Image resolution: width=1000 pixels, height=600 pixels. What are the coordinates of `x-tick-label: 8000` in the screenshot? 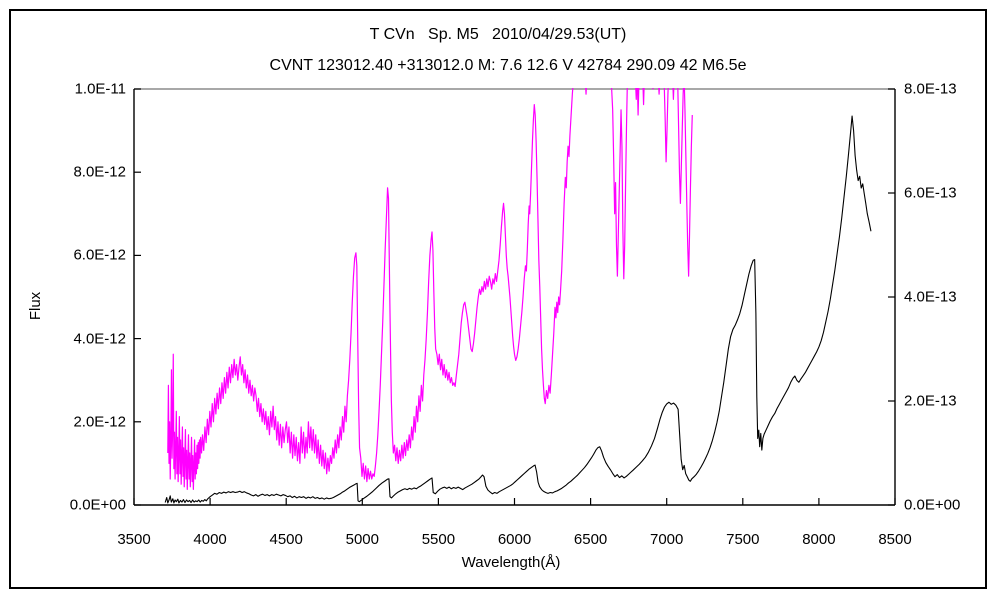 It's located at (818, 539).